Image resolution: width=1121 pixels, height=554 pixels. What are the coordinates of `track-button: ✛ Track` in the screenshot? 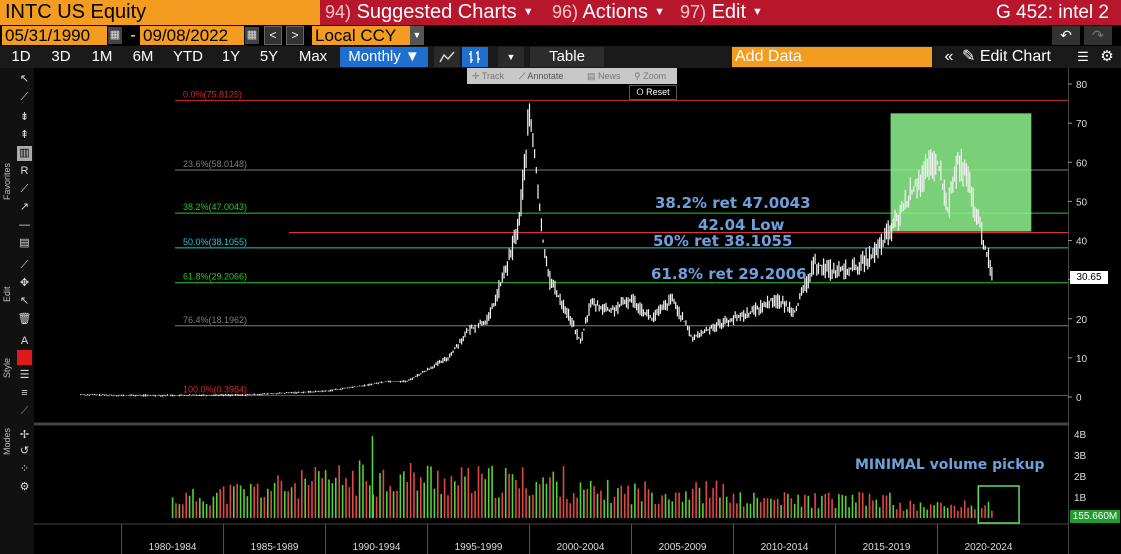 It's located at (488, 76).